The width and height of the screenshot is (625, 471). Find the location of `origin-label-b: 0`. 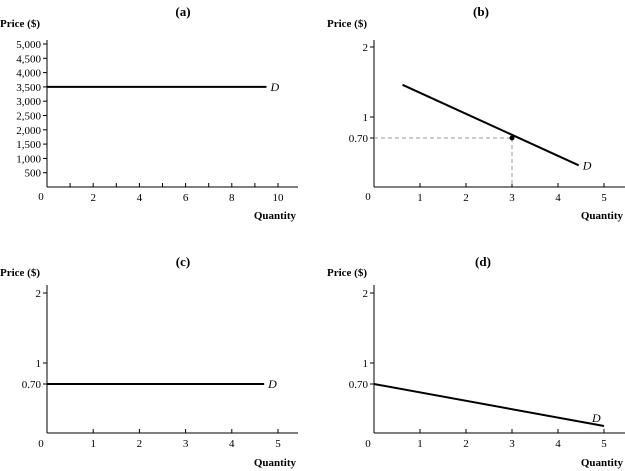

origin-label-b: 0 is located at coordinates (368, 197).